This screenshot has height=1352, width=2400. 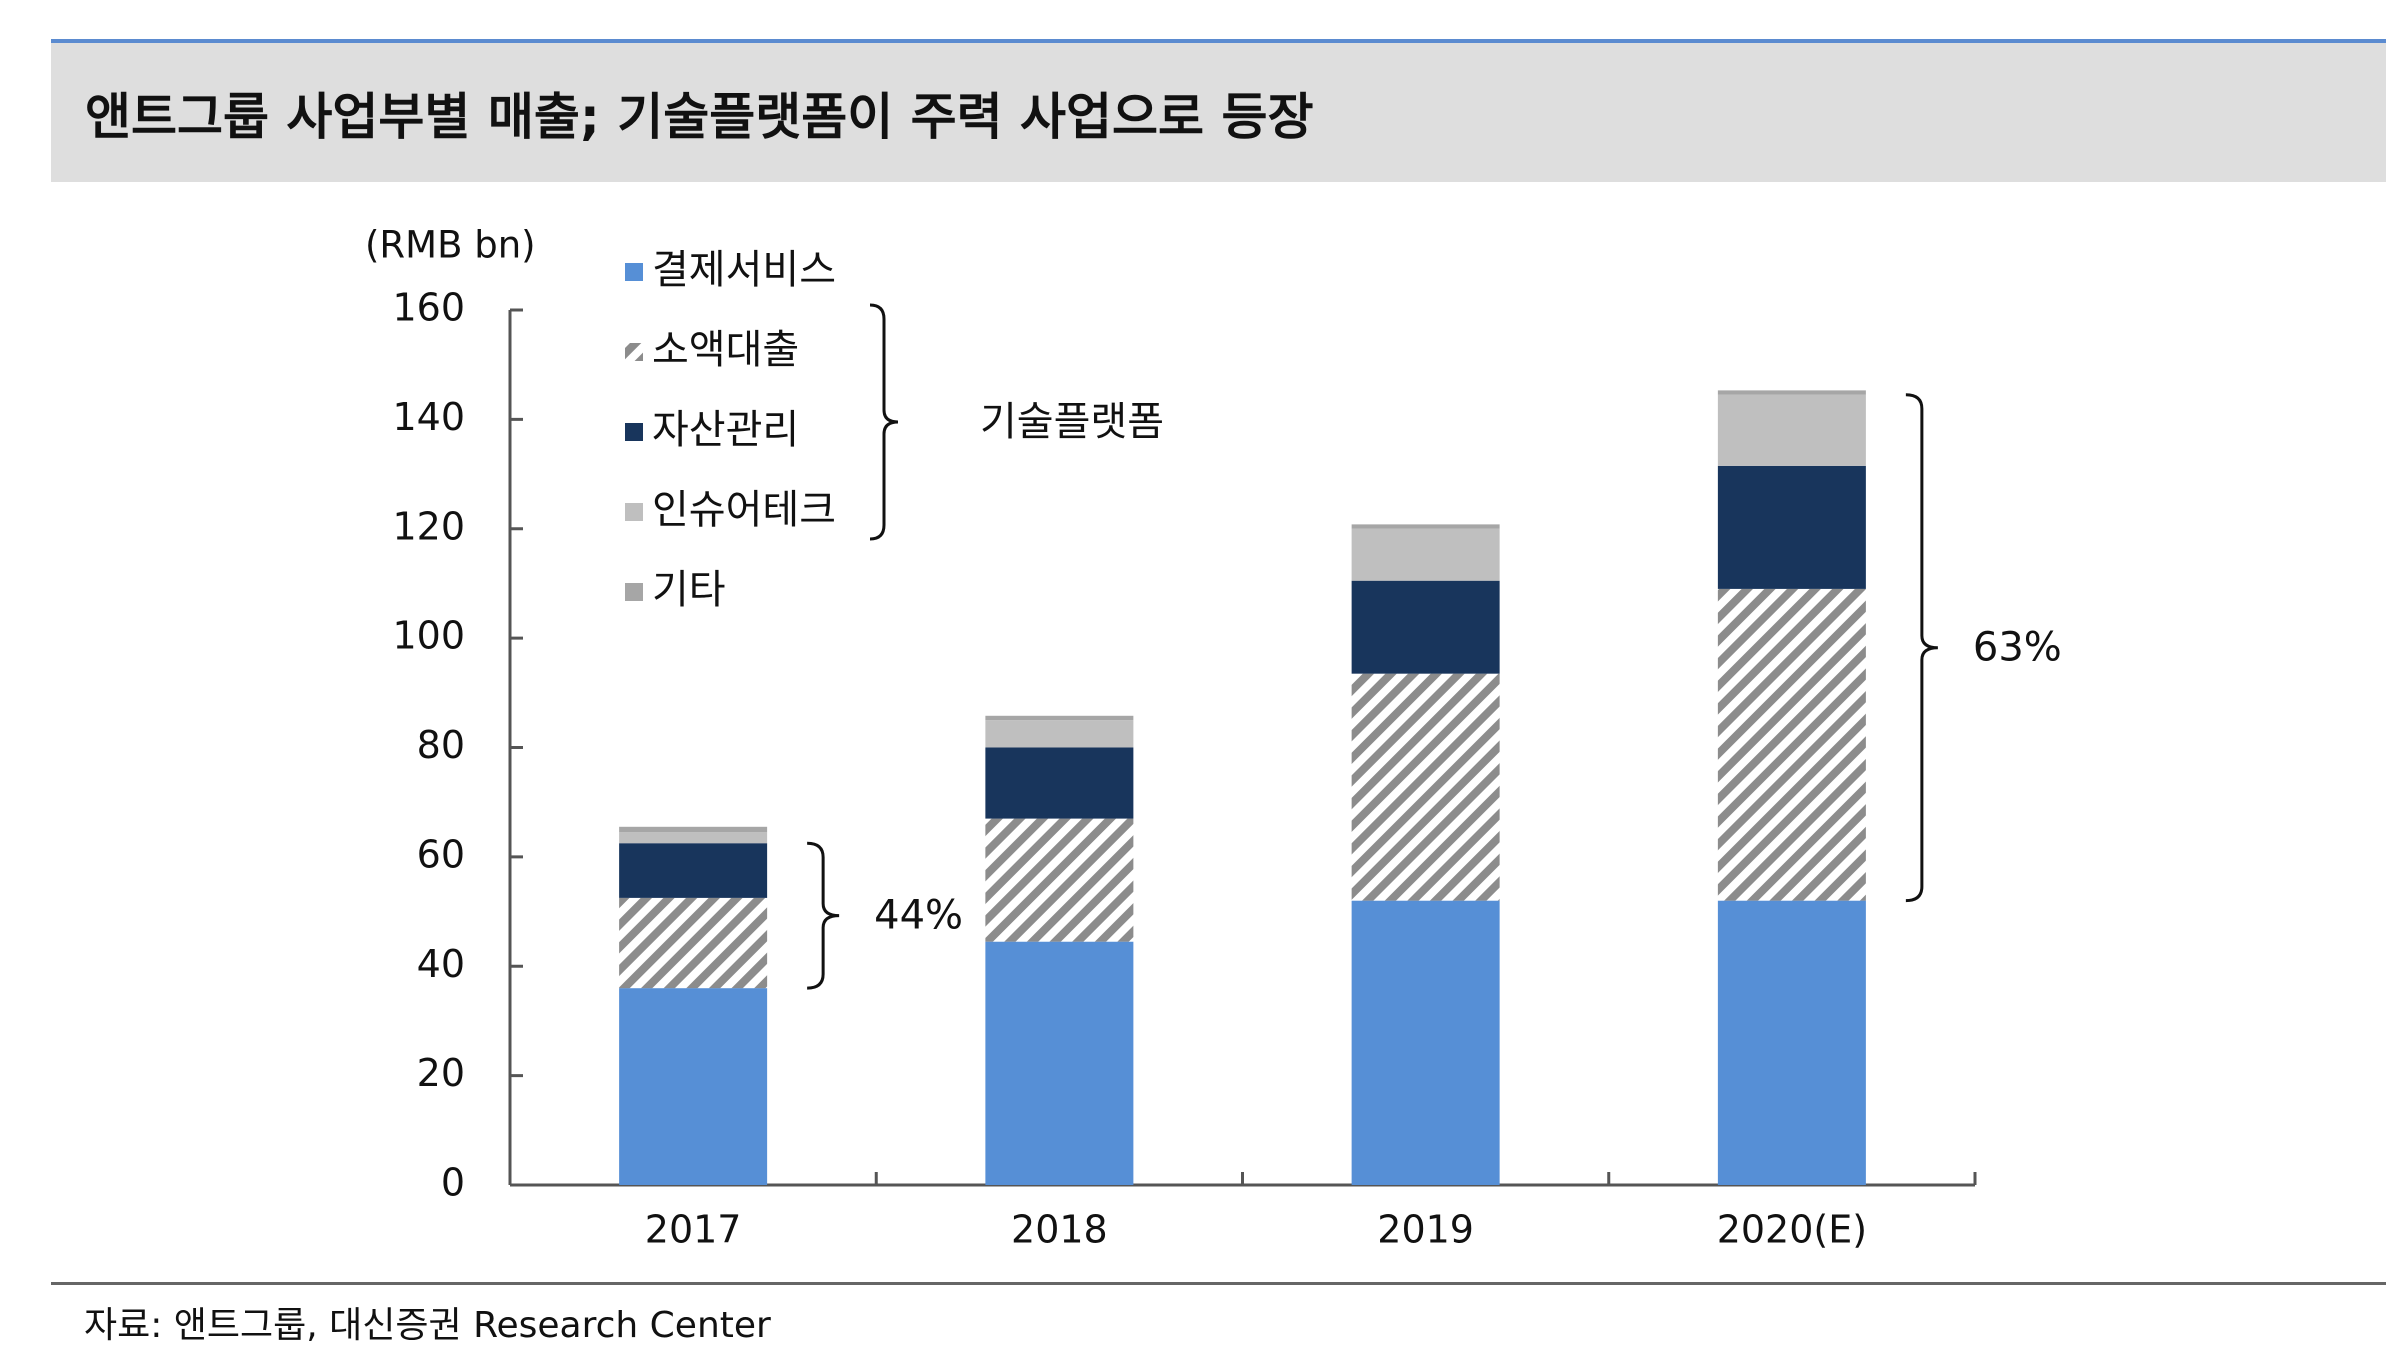 What do you see at coordinates (428, 526) in the screenshot?
I see `y-tick-label: 120` at bounding box center [428, 526].